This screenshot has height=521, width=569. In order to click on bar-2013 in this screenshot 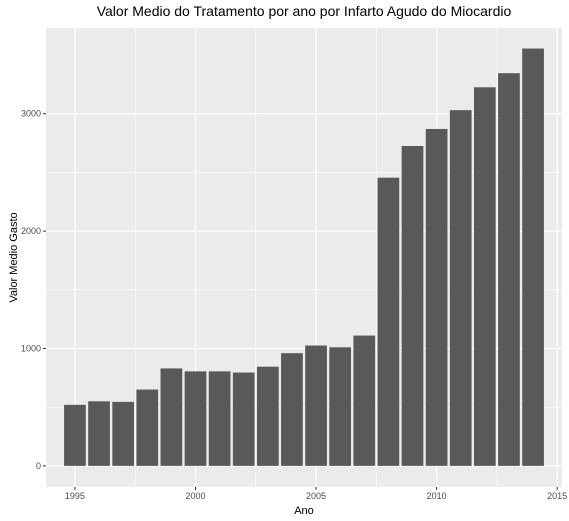, I will do `click(509, 269)`.